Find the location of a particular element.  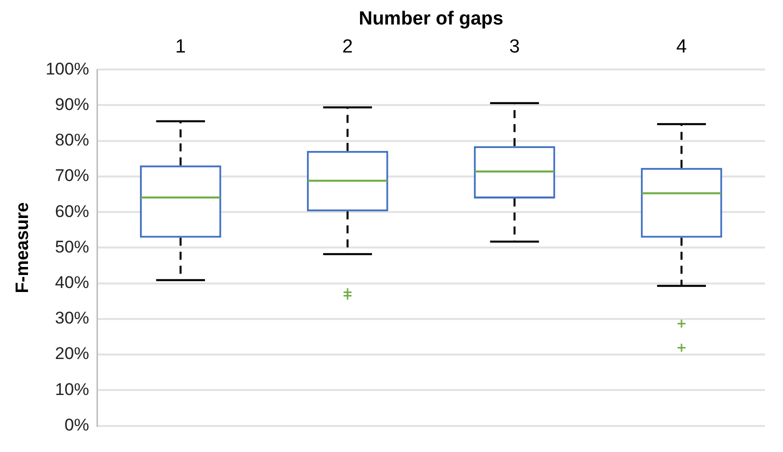

y-tick-label: 100% is located at coordinates (68, 68).